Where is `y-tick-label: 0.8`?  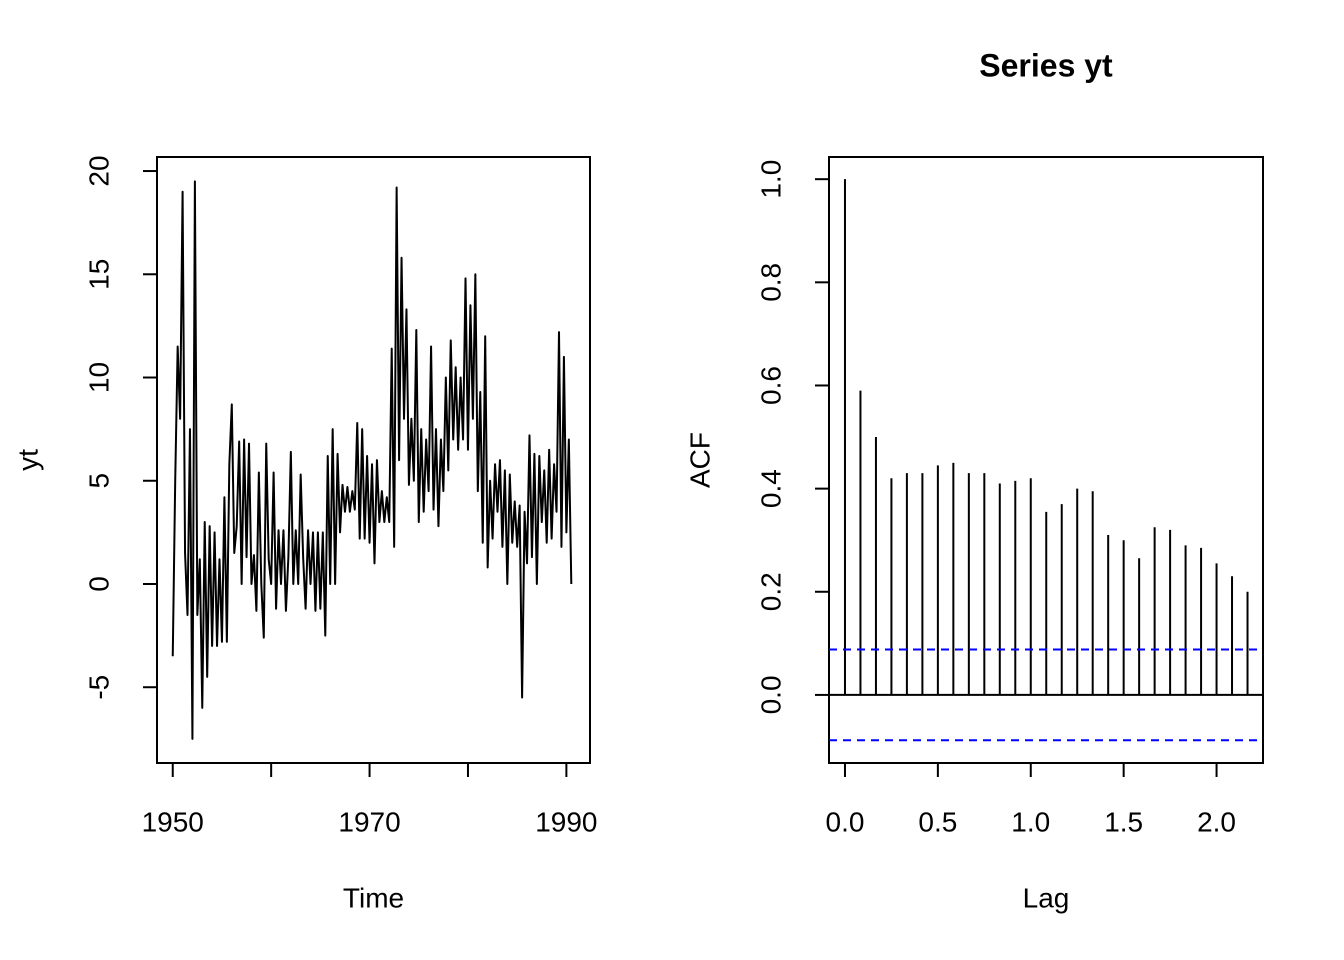
y-tick-label: 0.8 is located at coordinates (770, 282).